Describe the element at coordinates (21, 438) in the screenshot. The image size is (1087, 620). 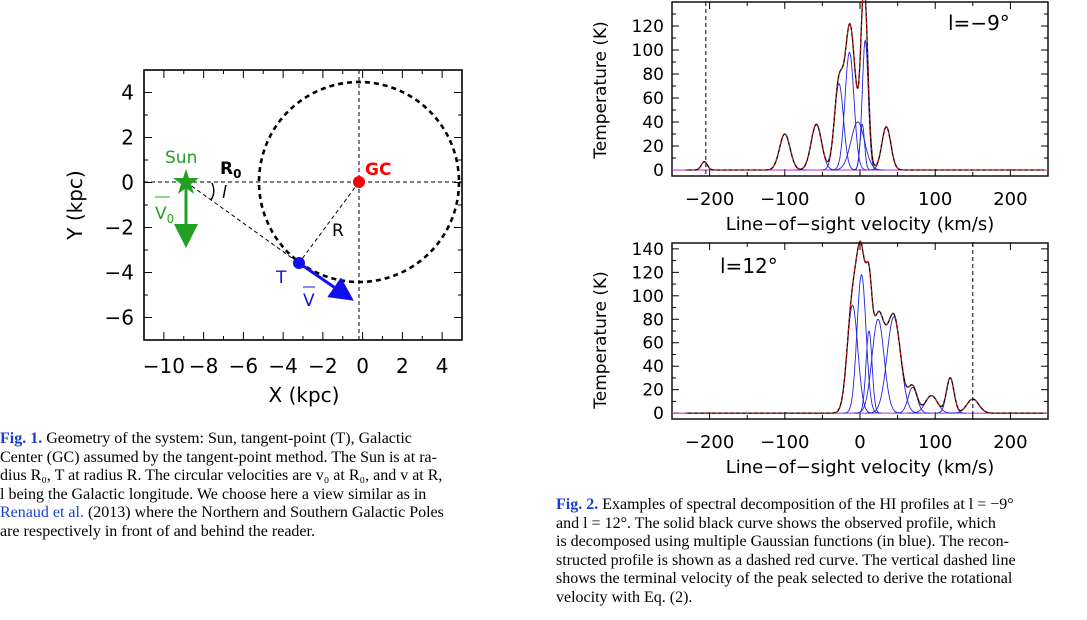
I see `fig1-ref: Fig. 1.` at that location.